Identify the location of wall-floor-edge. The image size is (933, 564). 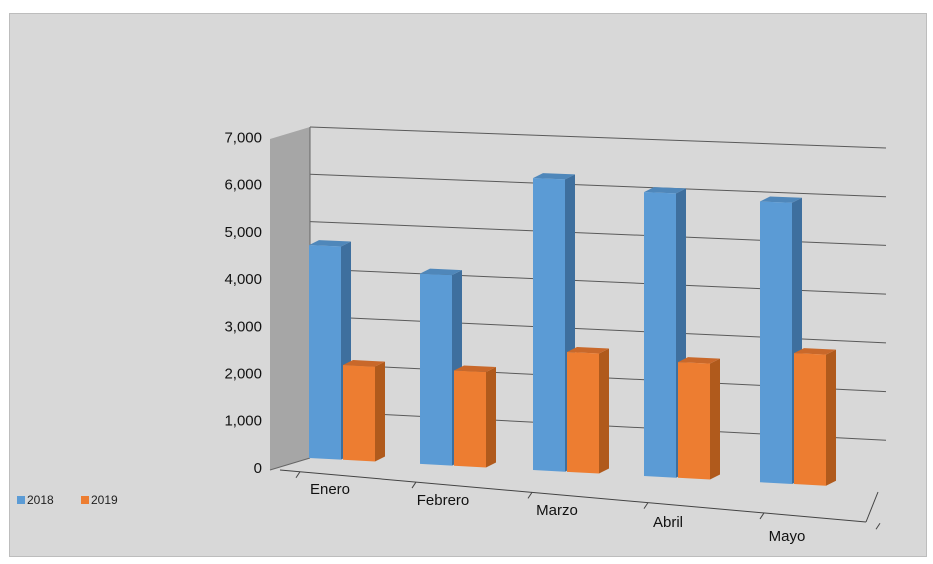
(290, 464).